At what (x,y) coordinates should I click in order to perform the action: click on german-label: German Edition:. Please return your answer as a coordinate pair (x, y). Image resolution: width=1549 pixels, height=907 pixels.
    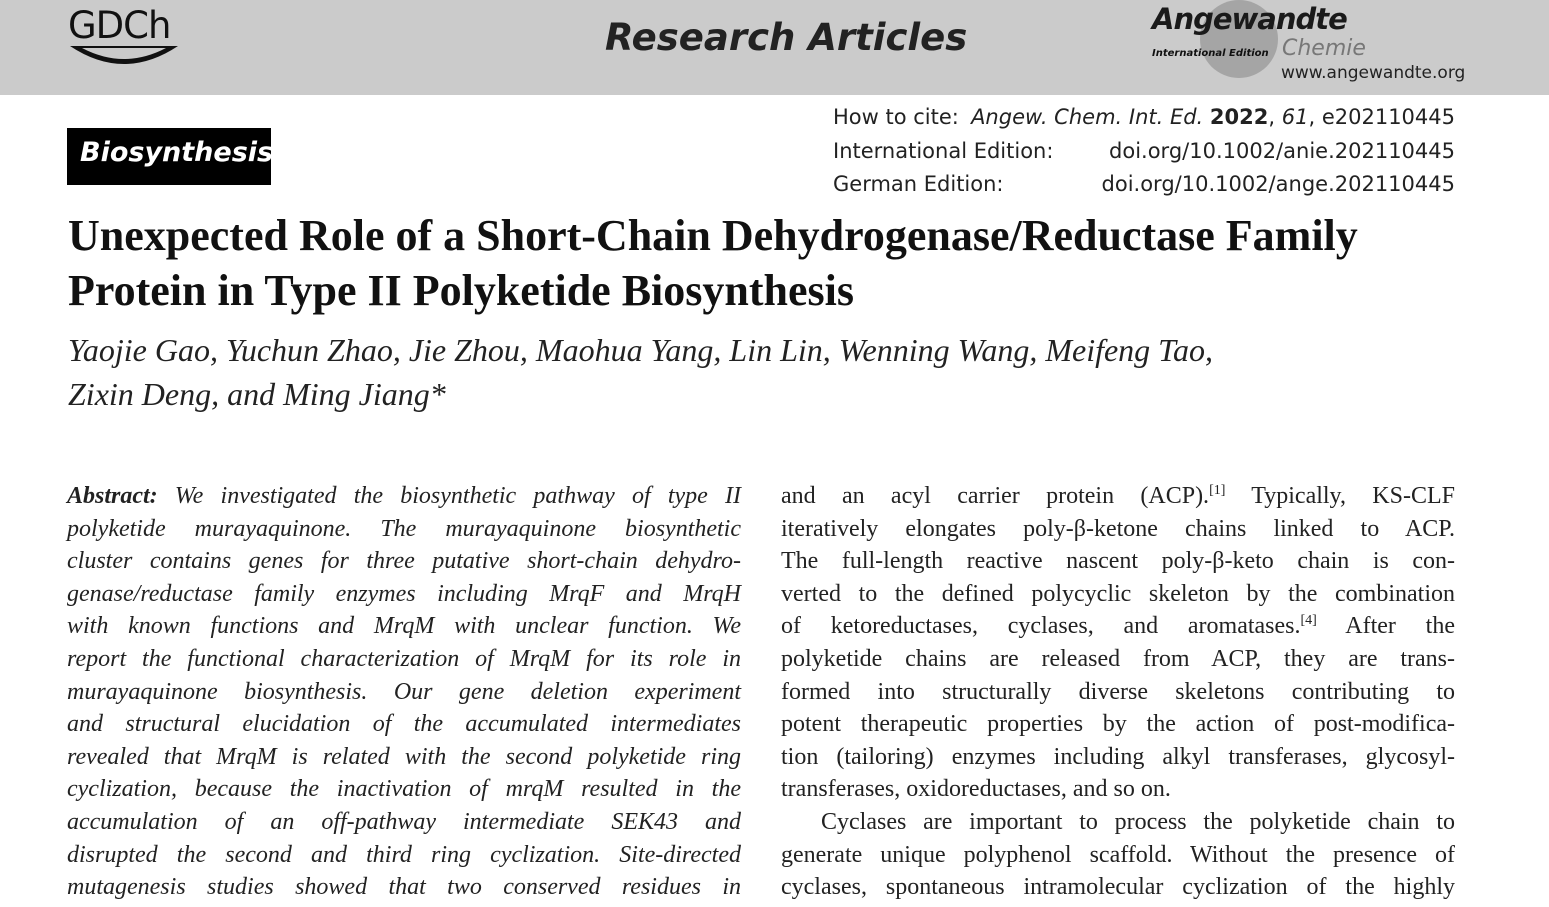
    Looking at the image, I should click on (918, 184).